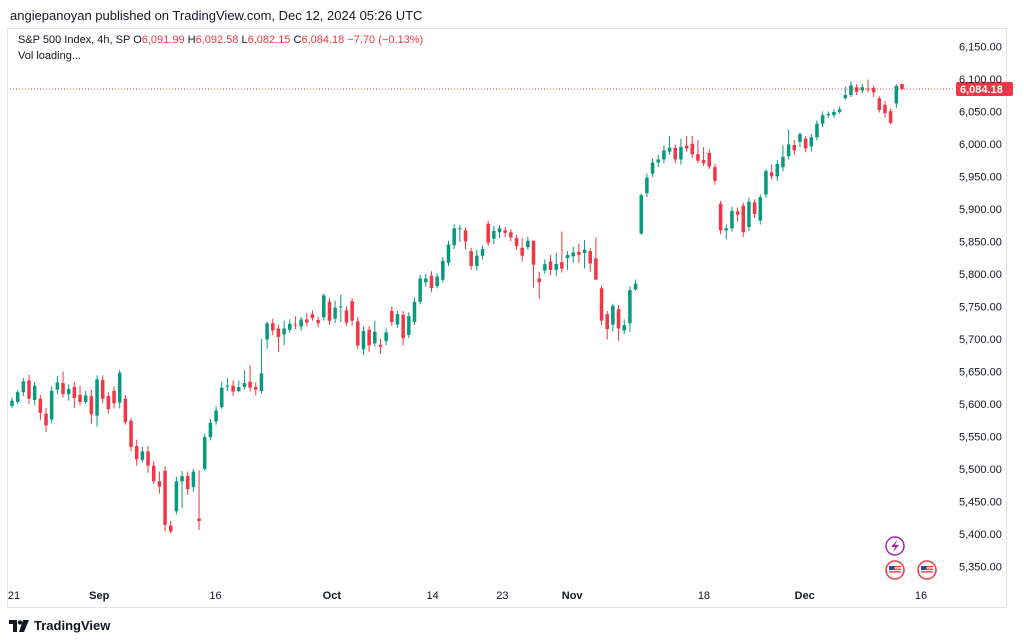  What do you see at coordinates (19, 625) in the screenshot?
I see `tradingview-logo-icon` at bounding box center [19, 625].